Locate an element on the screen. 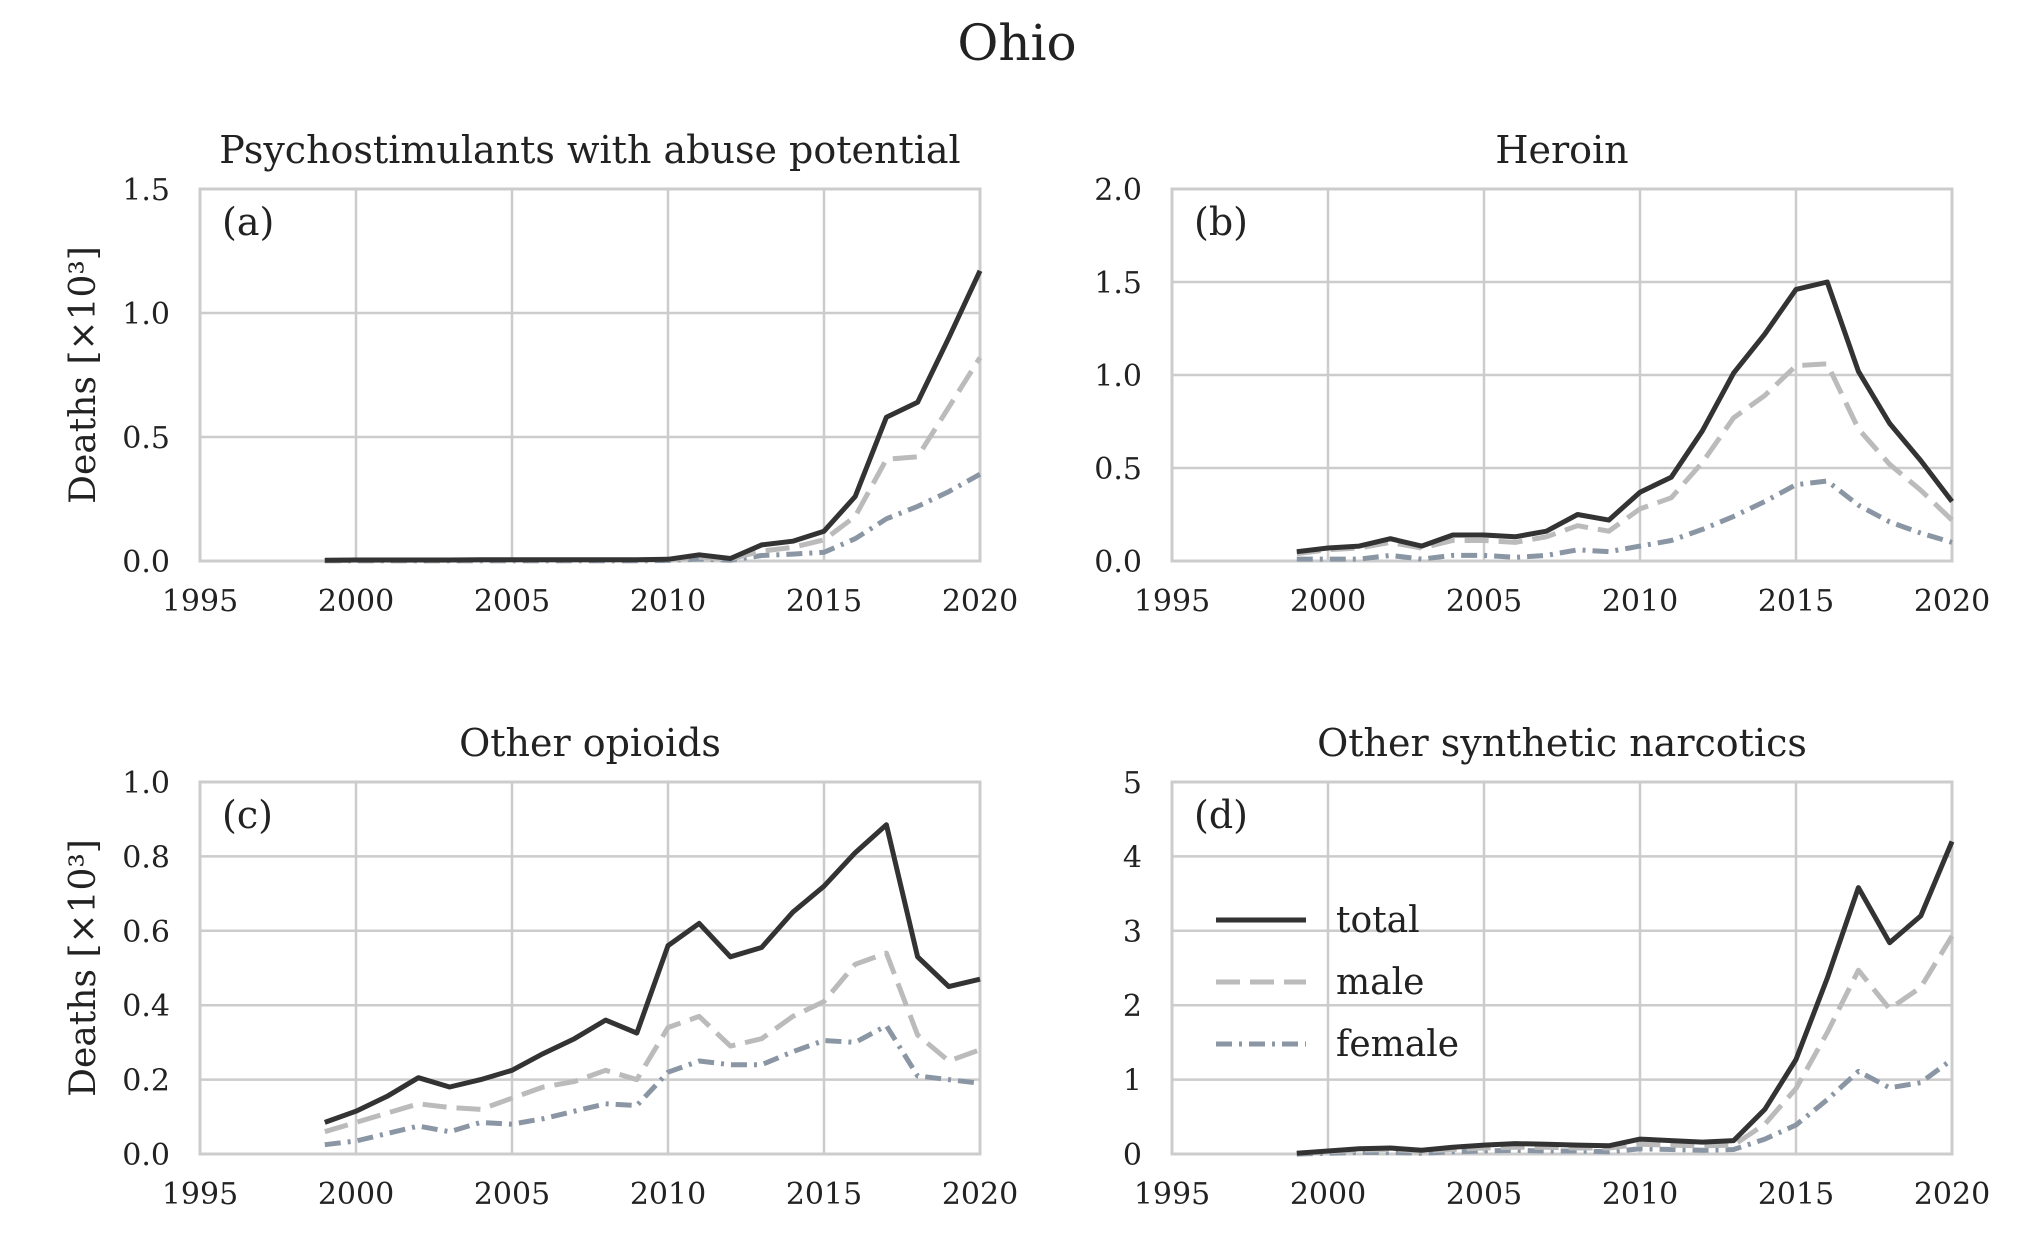 The height and width of the screenshot is (1257, 2034). y-tick-label: 4 is located at coordinates (1132, 857).